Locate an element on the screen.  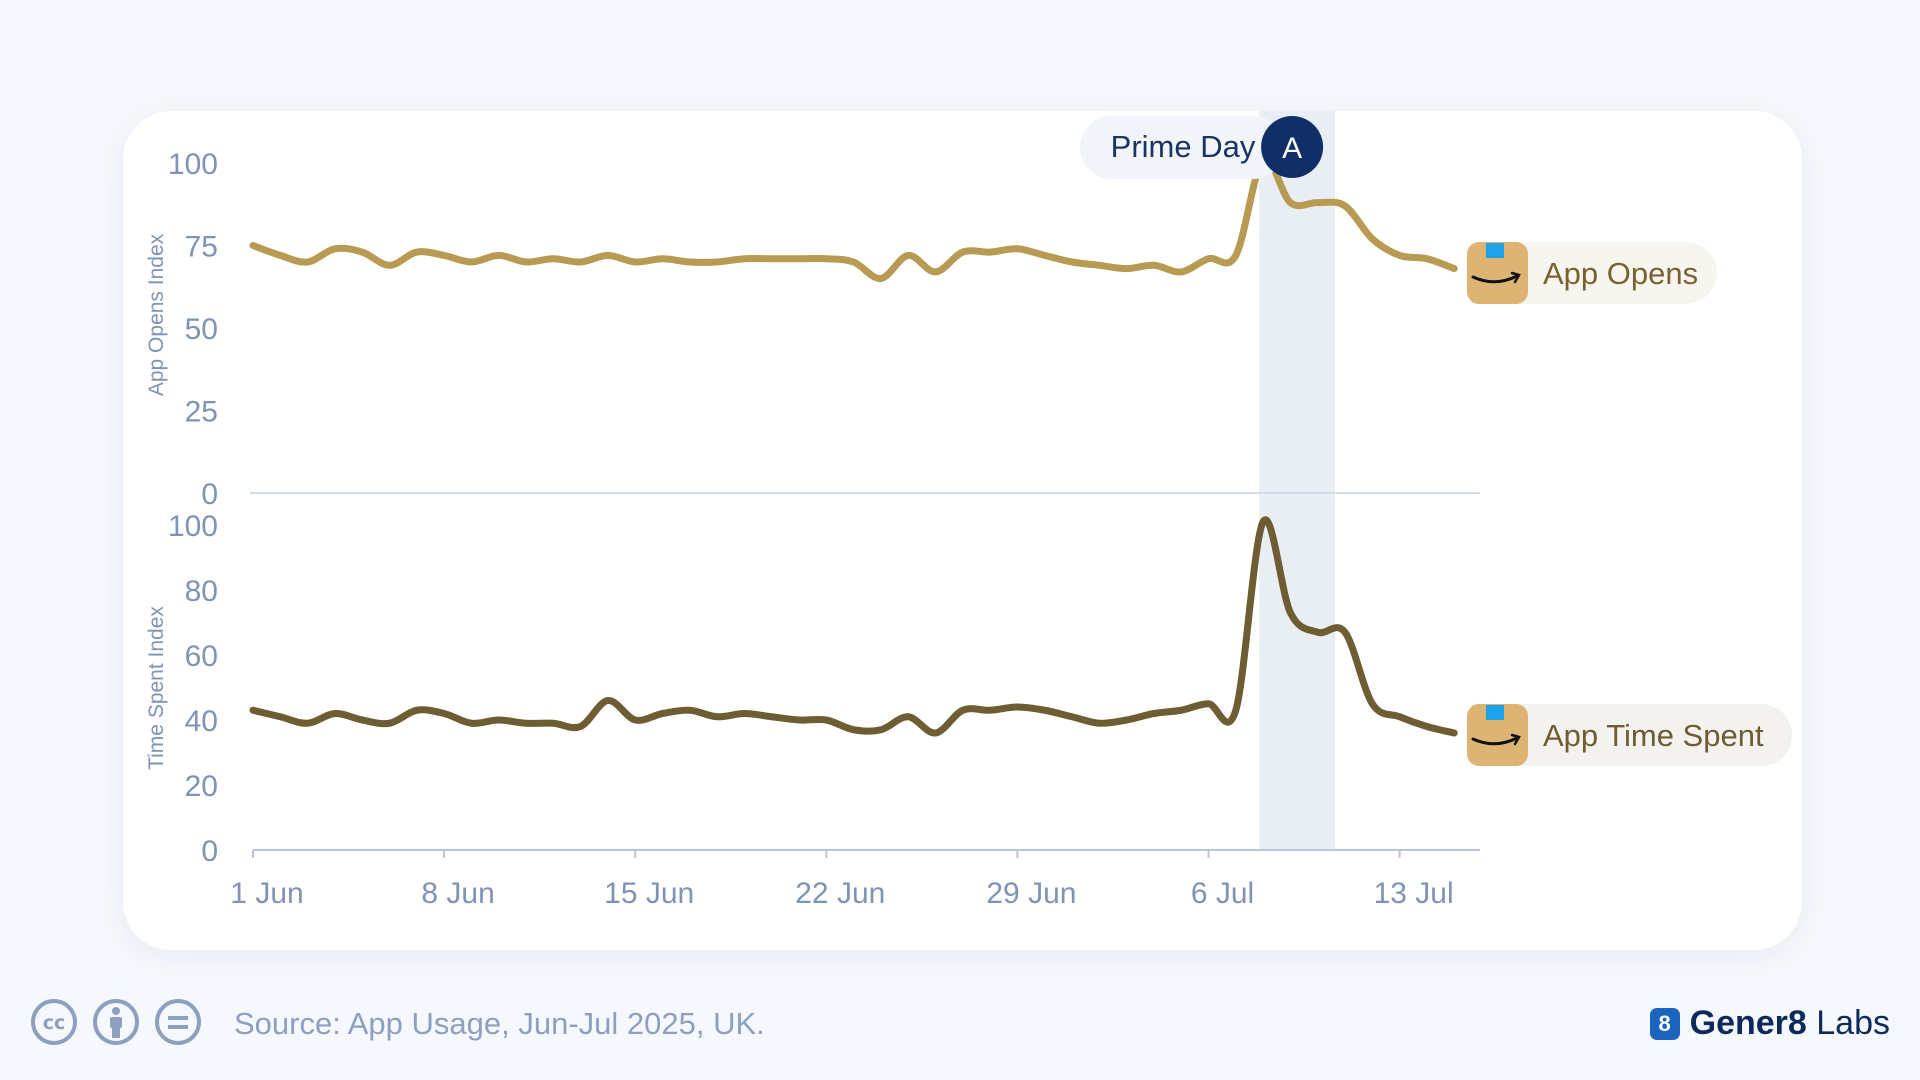
legend-app-time-spent-pill is located at coordinates (1629, 735).